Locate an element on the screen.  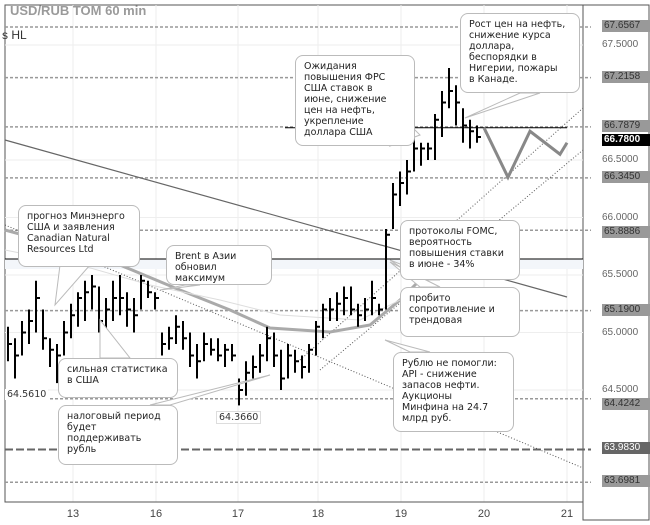
annotation-us-stats: сильная статистика в США is located at coordinates (118, 378).